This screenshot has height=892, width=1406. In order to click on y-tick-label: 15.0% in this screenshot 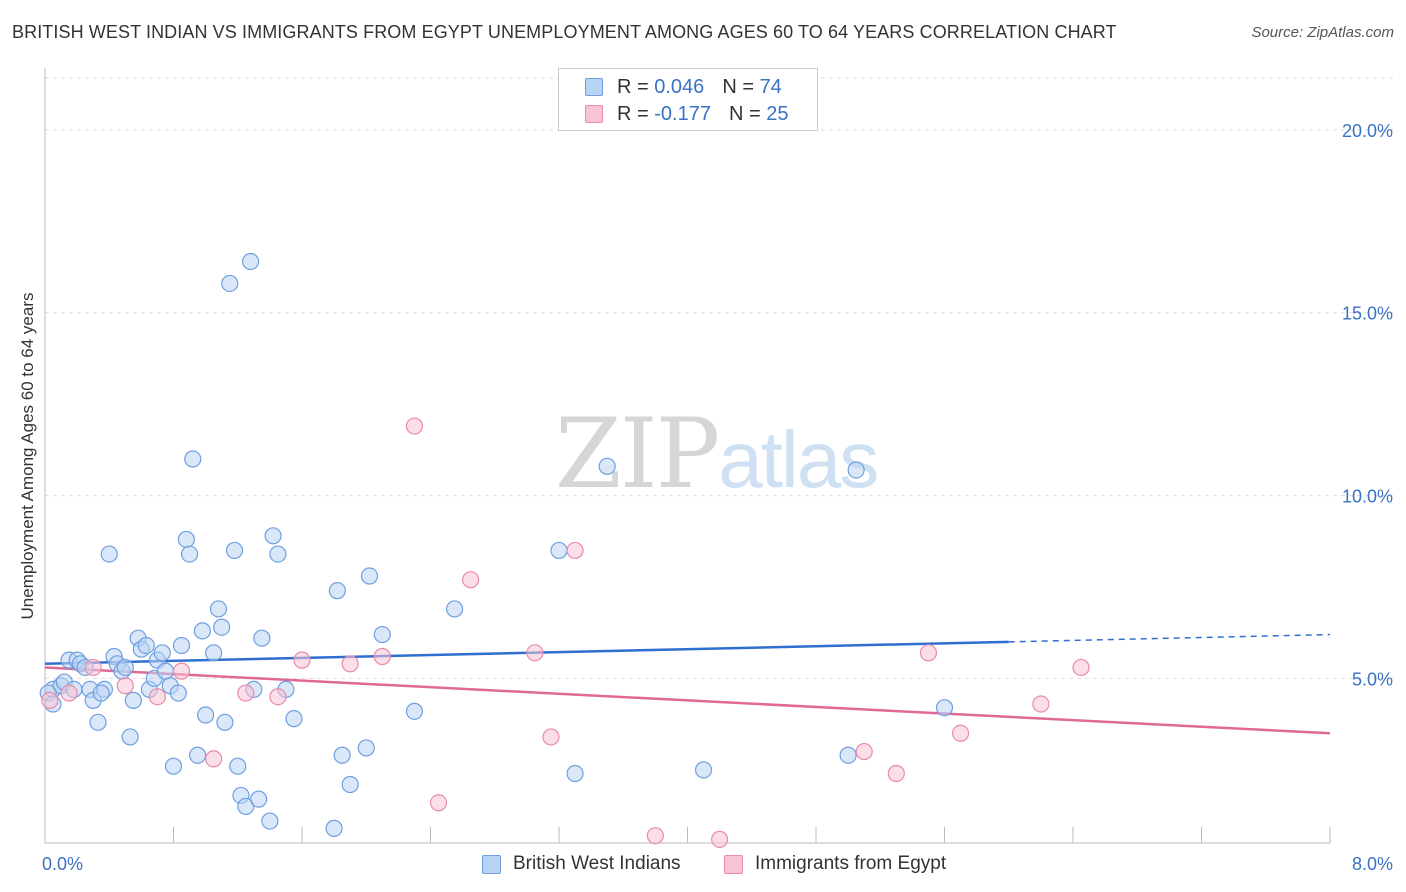, I will do `click(1367, 314)`.